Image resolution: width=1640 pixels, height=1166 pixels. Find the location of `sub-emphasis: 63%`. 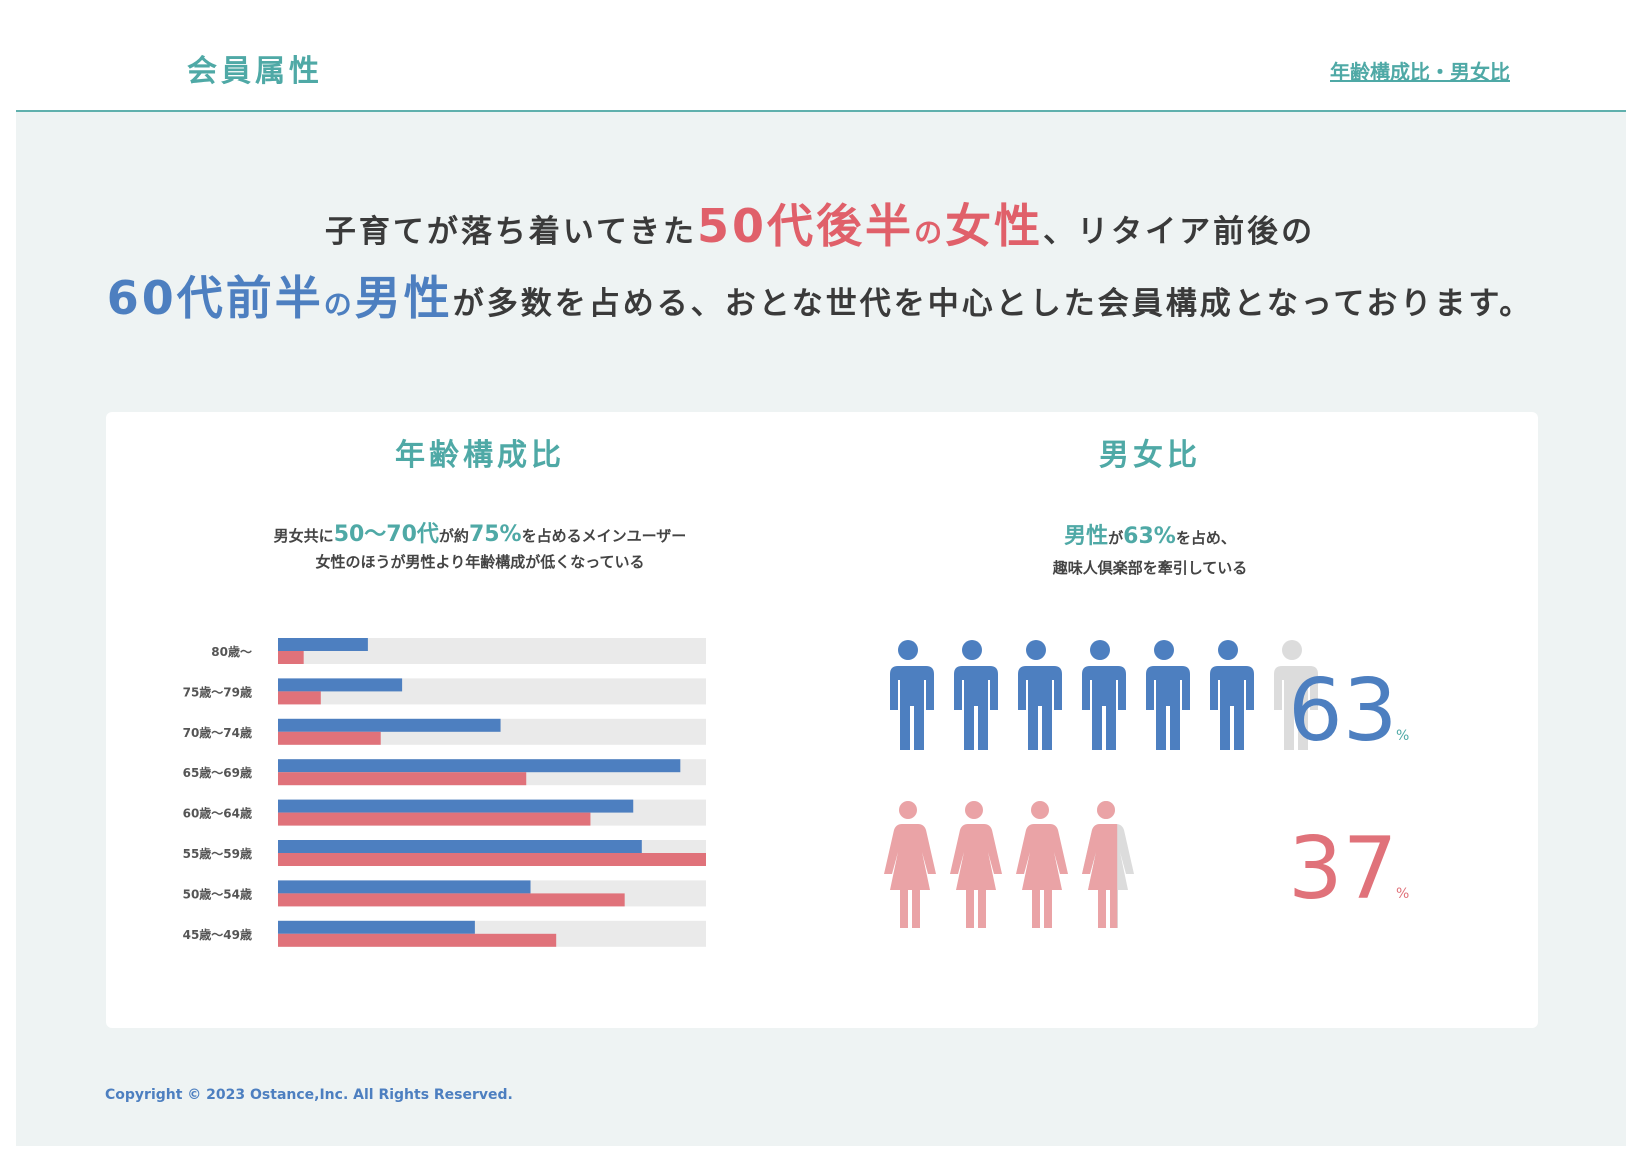

sub-emphasis: 63% is located at coordinates (1149, 536).